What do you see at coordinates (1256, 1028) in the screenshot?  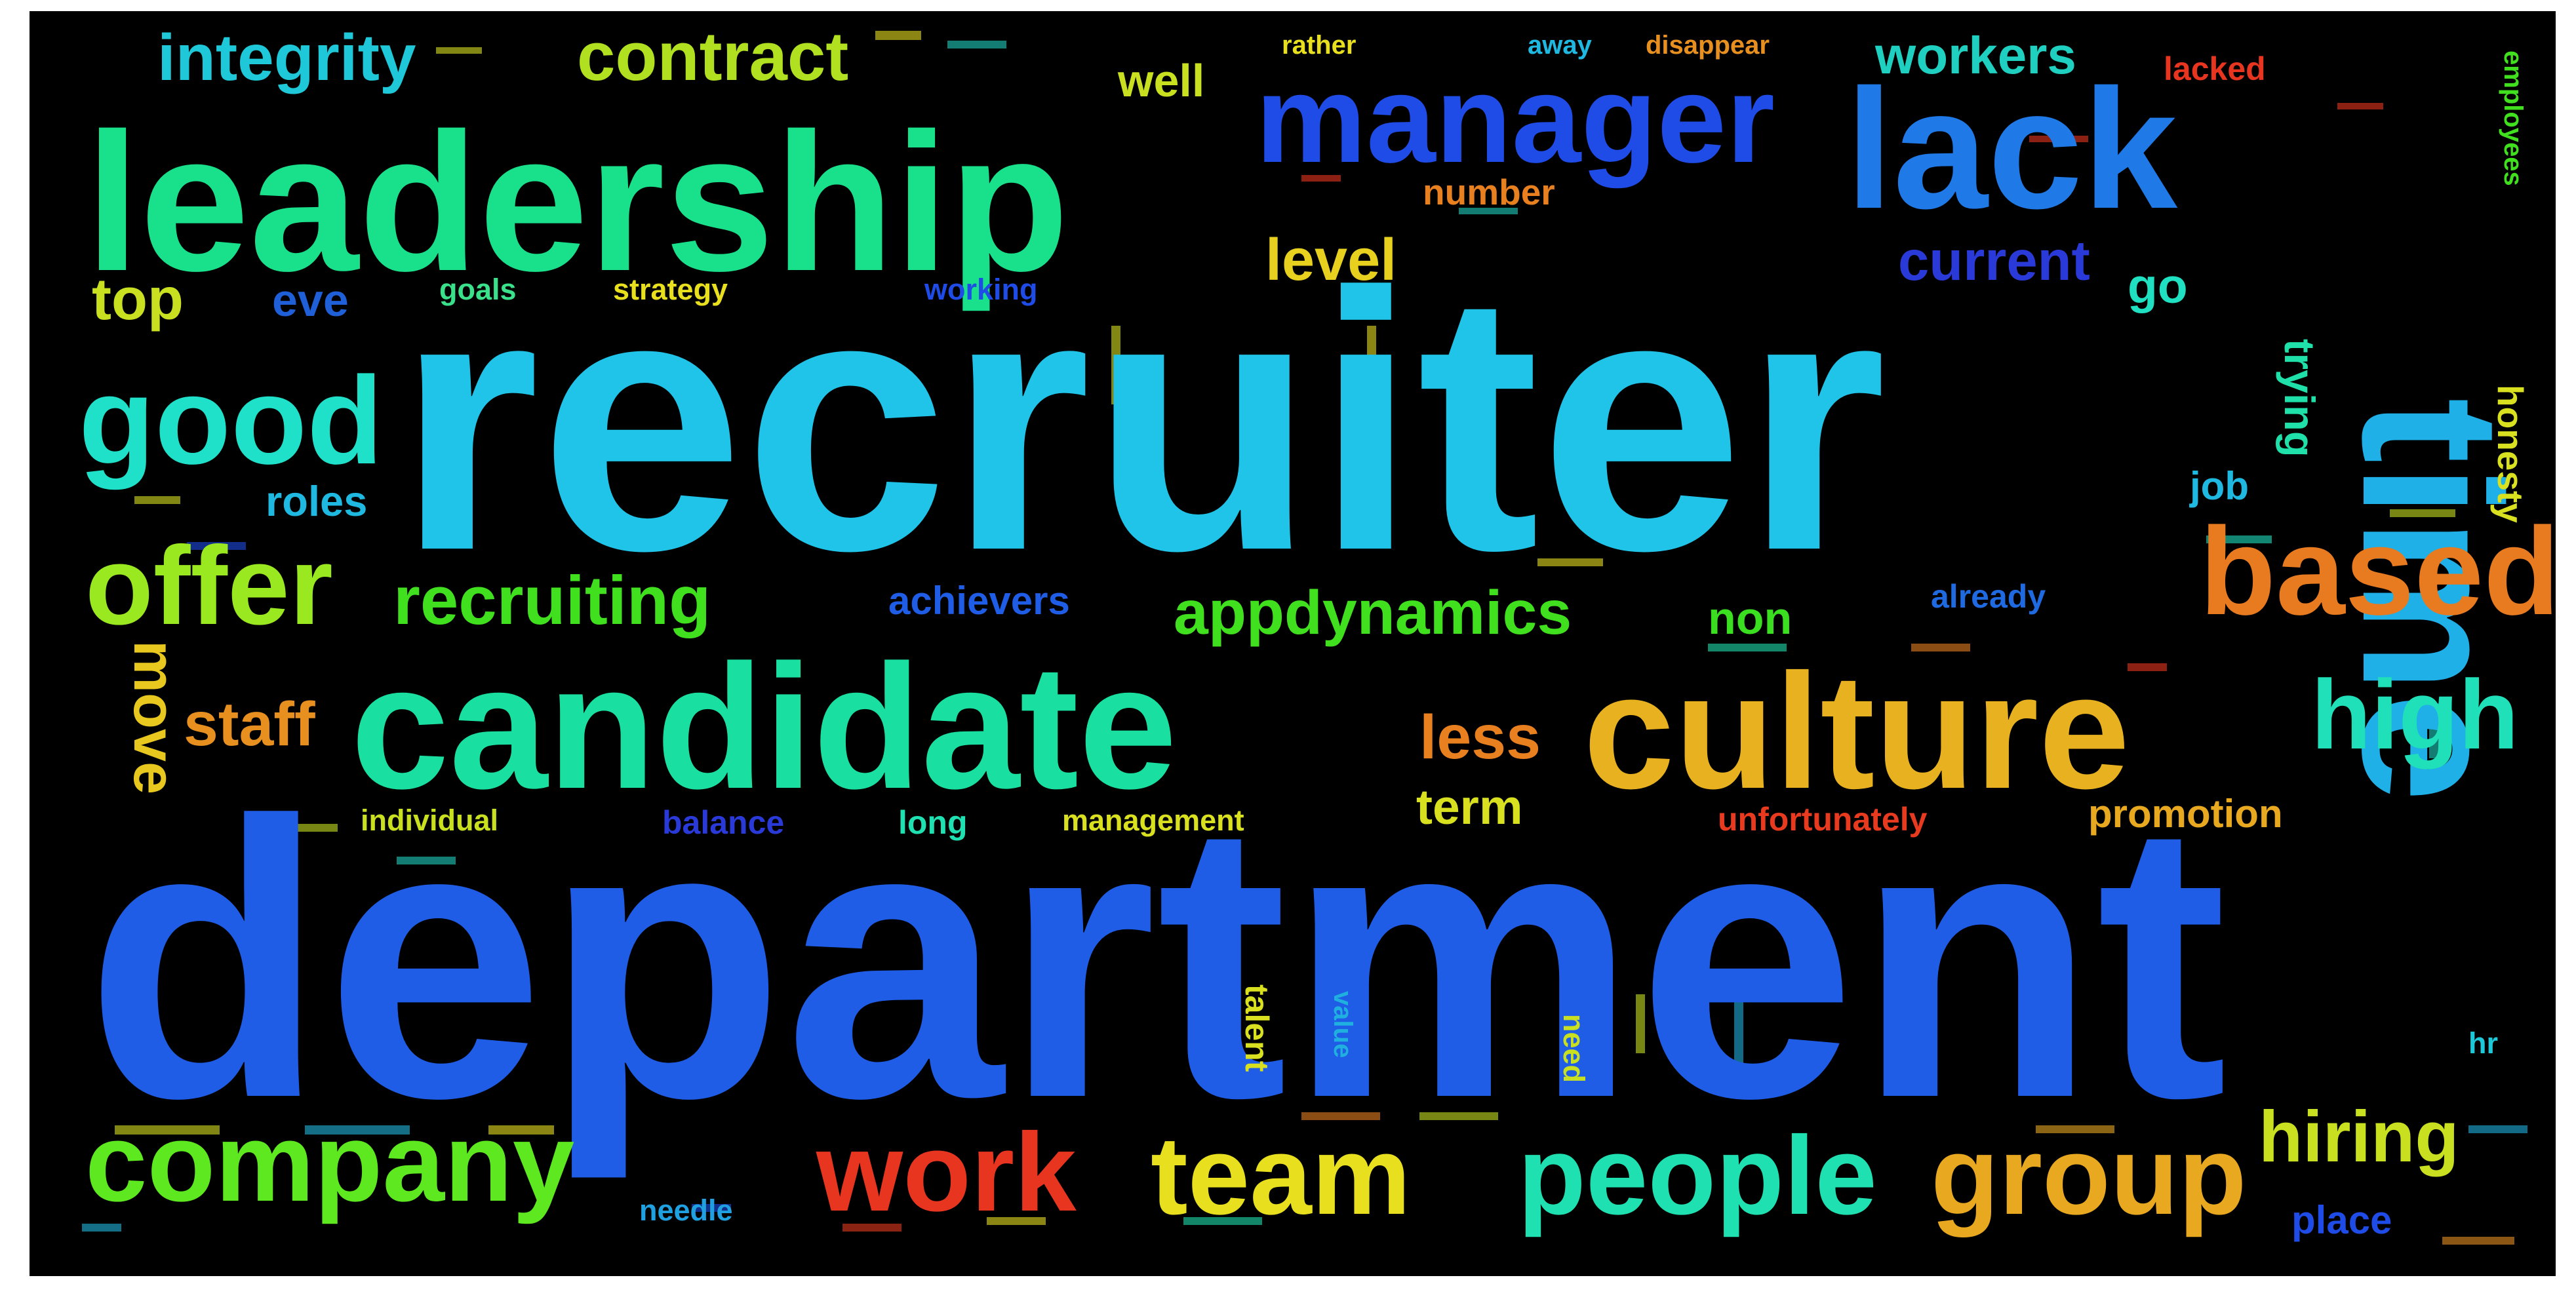 I see `word-talent: talent` at bounding box center [1256, 1028].